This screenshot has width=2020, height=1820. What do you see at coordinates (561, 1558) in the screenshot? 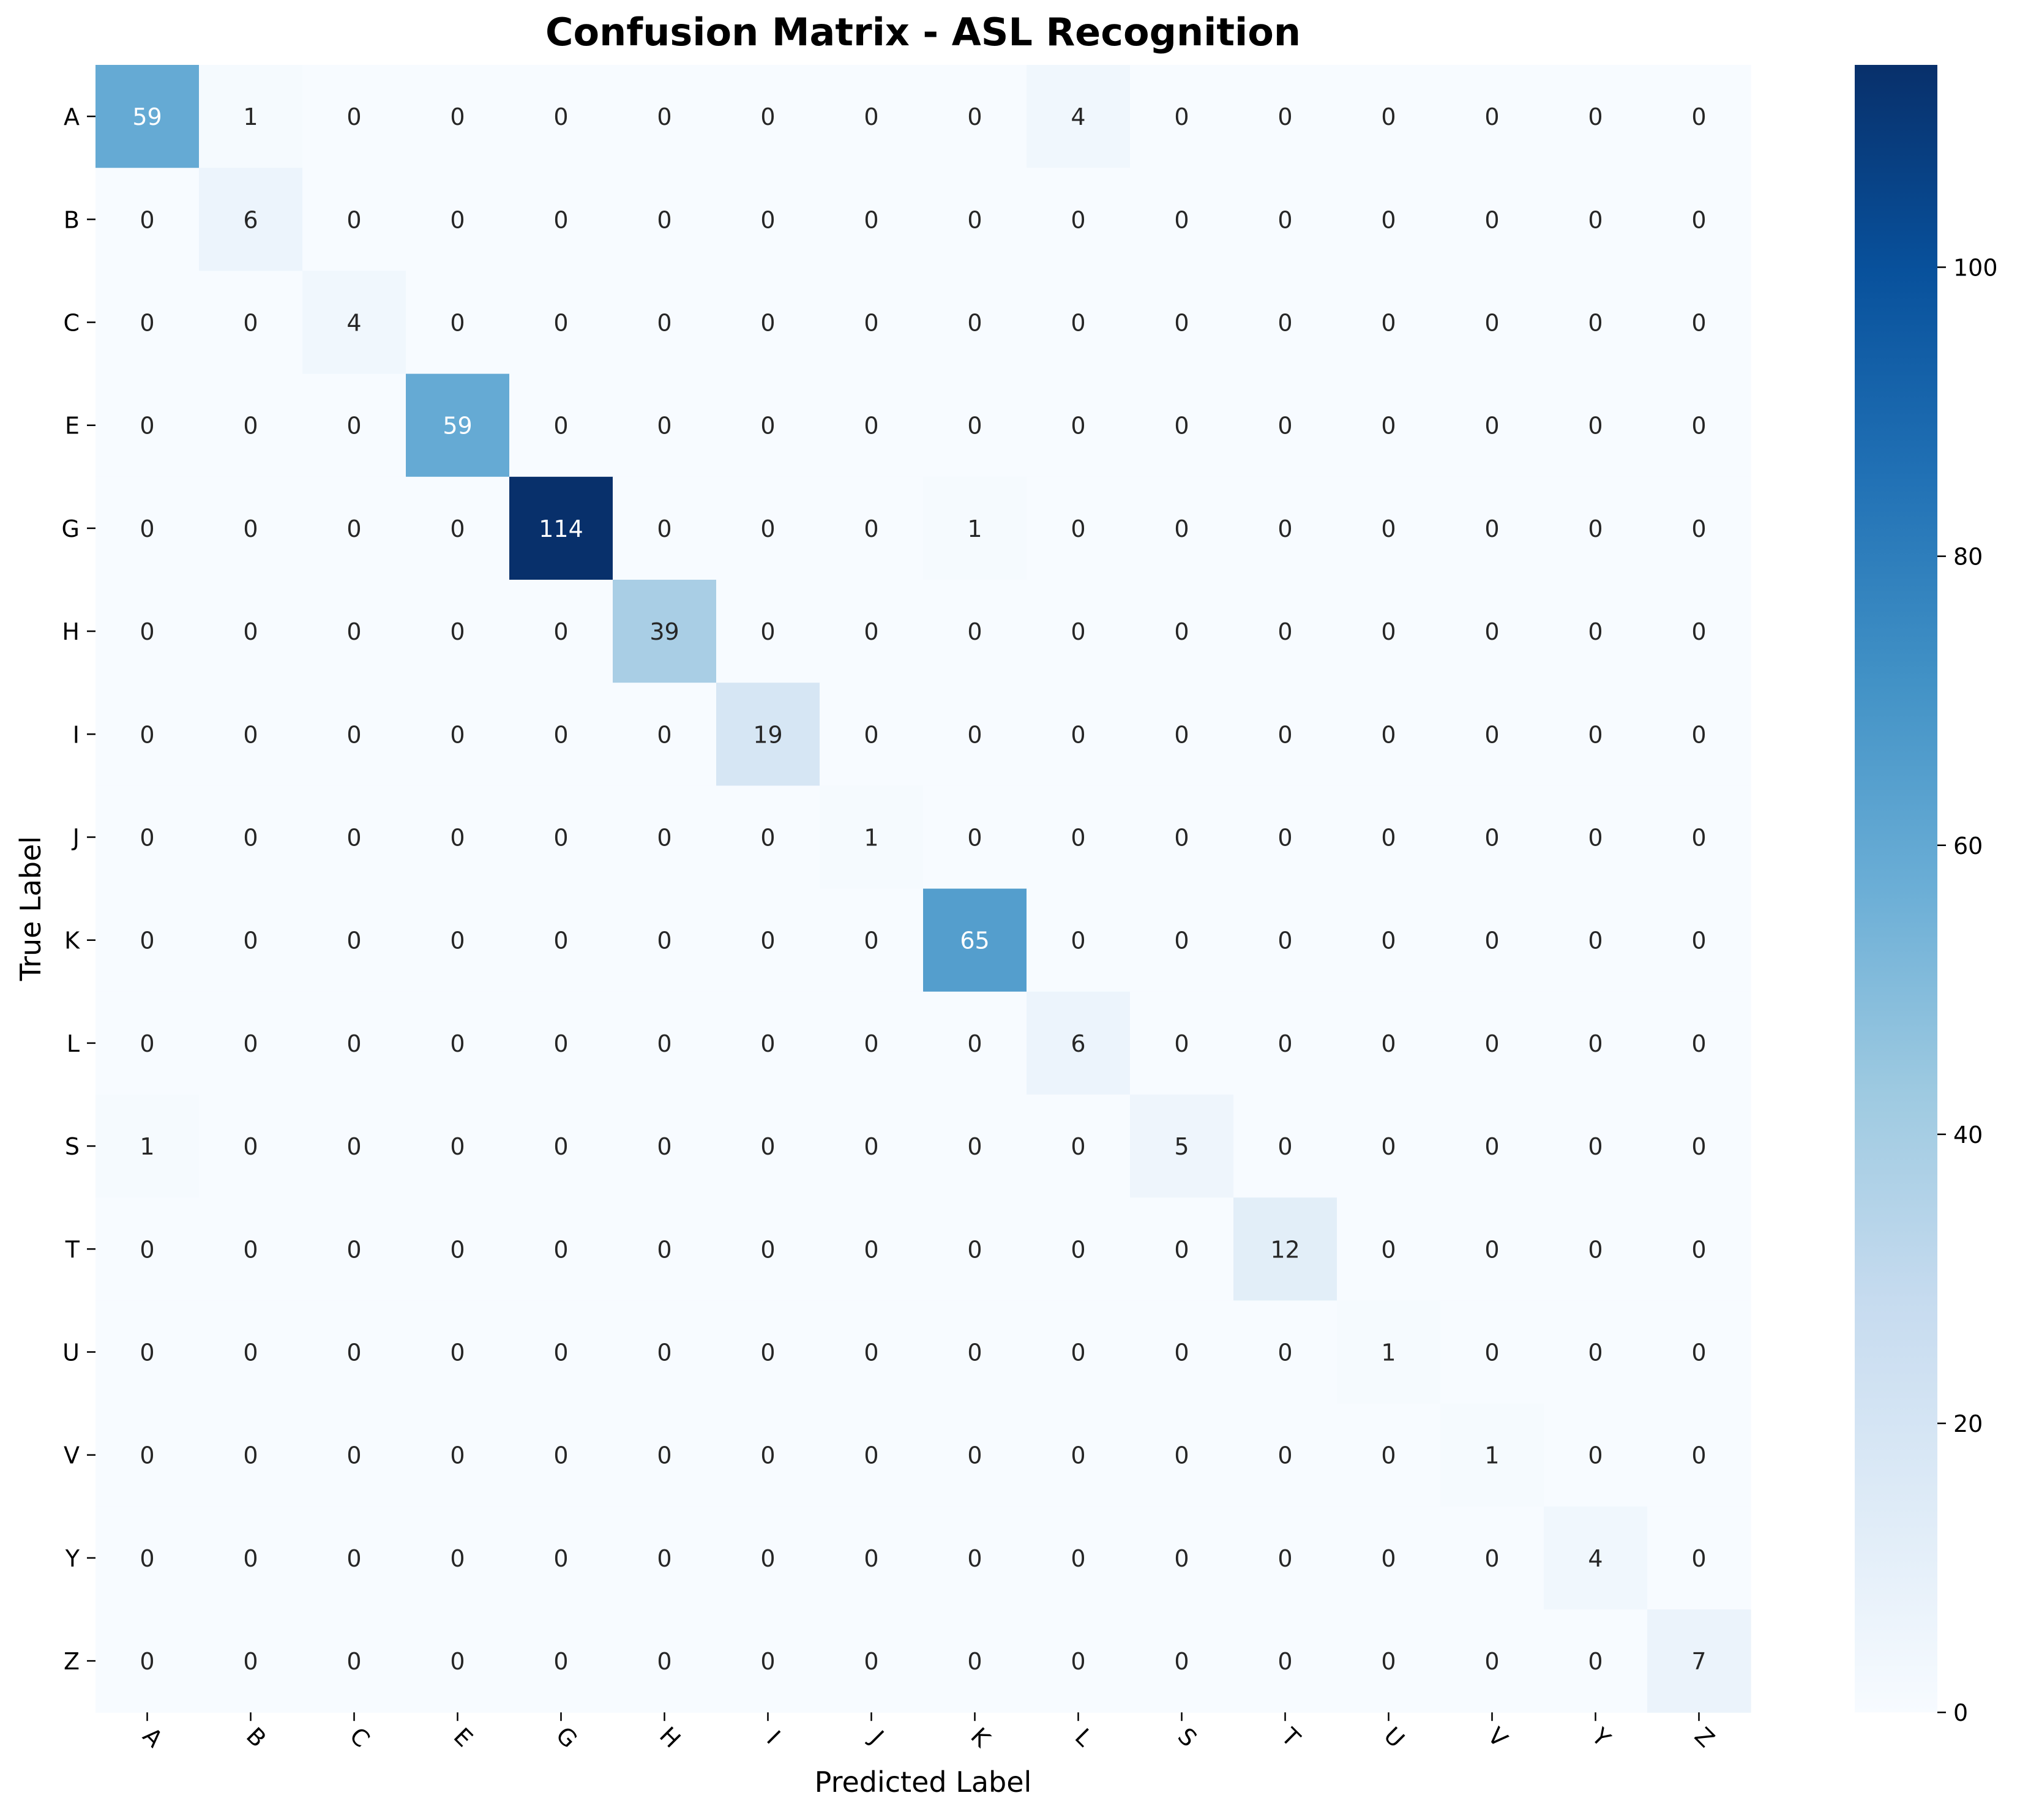
I see `heatmap-cell-Y-G` at bounding box center [561, 1558].